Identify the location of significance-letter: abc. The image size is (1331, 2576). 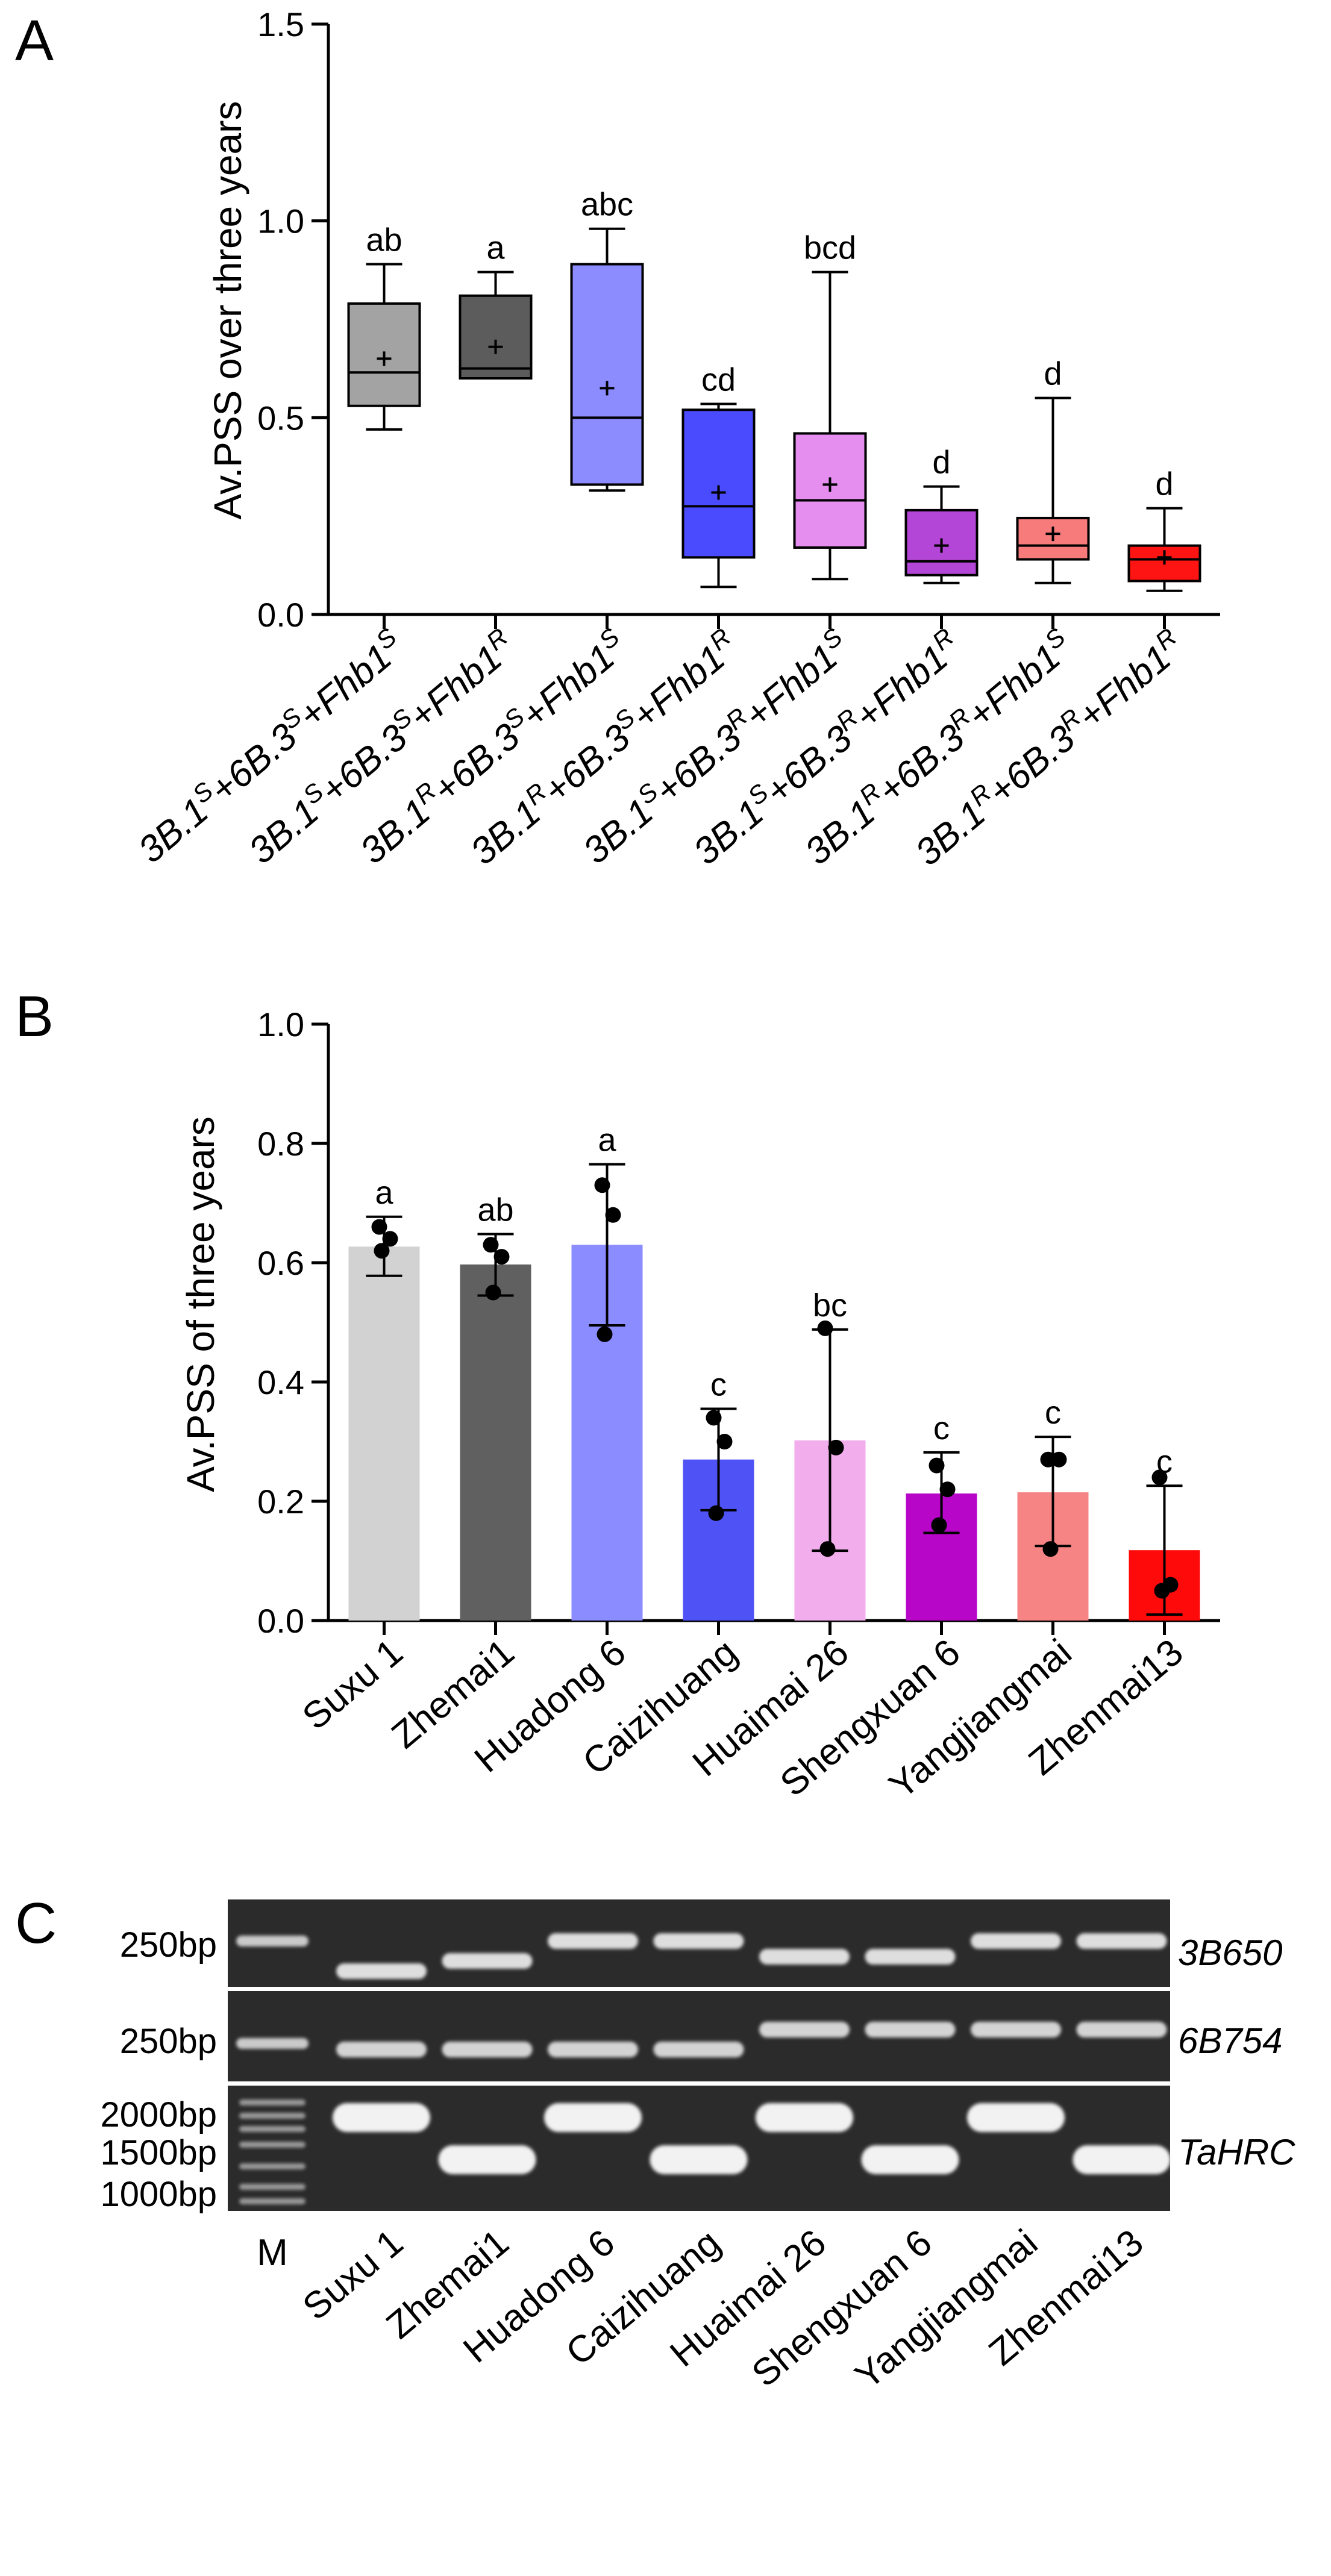
(607, 205).